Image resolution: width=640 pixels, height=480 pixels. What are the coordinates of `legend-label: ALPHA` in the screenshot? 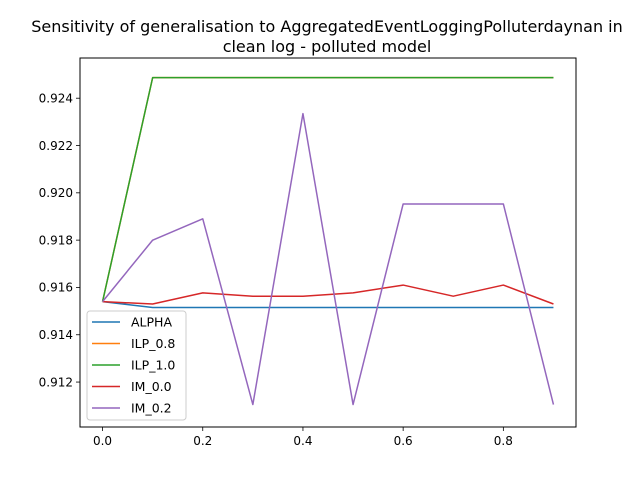 It's located at (151, 322).